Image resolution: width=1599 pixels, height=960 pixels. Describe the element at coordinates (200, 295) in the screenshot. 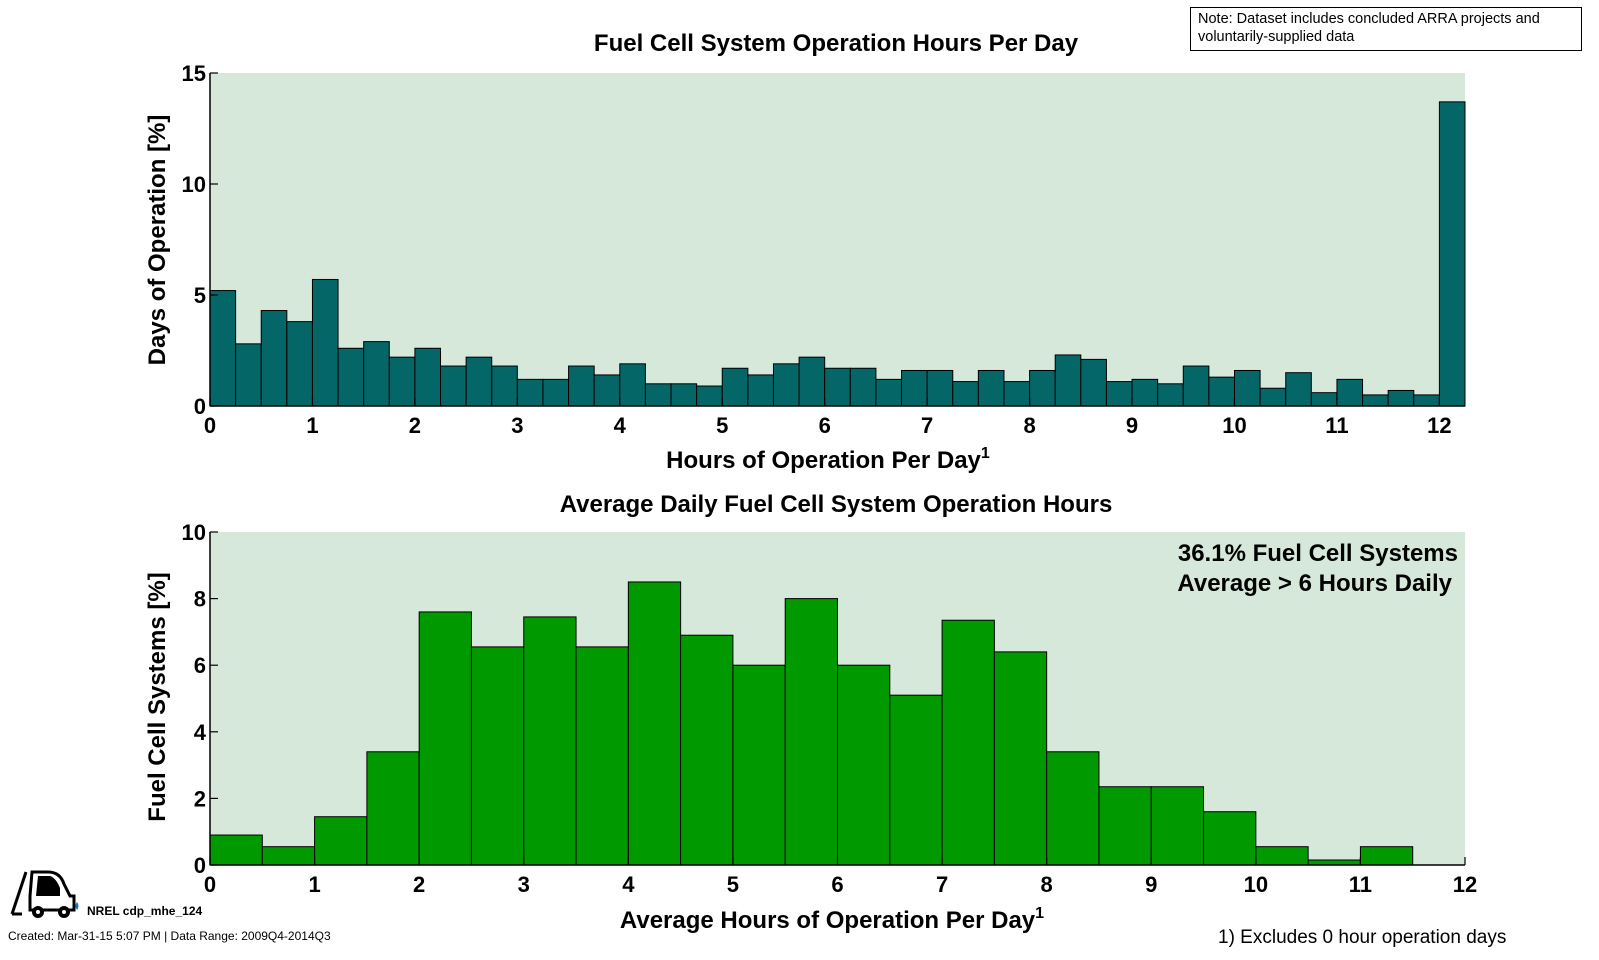

I see `top-y-tick-label: 5` at that location.